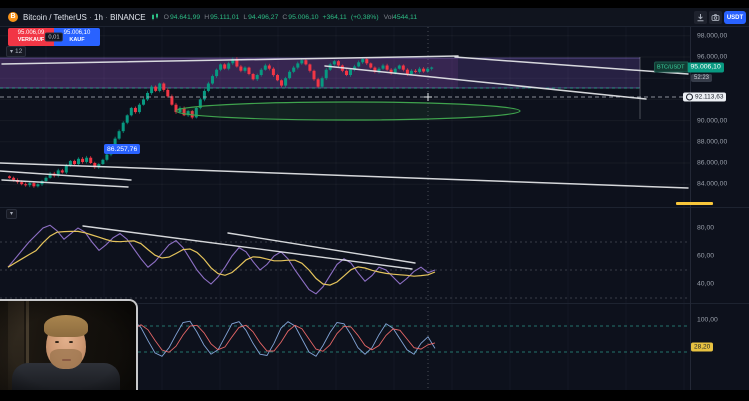  I want to click on close-value: C95.006,10, so click(300, 17).